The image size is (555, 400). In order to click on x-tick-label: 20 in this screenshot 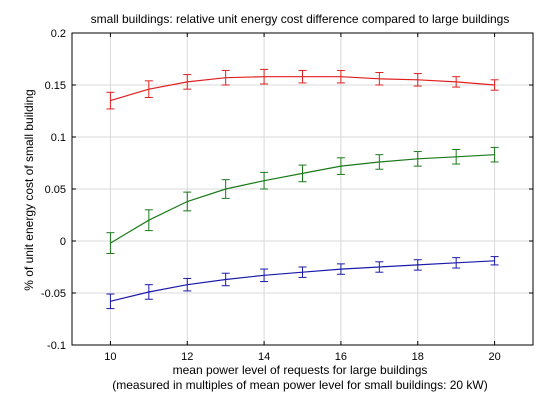, I will do `click(494, 357)`.